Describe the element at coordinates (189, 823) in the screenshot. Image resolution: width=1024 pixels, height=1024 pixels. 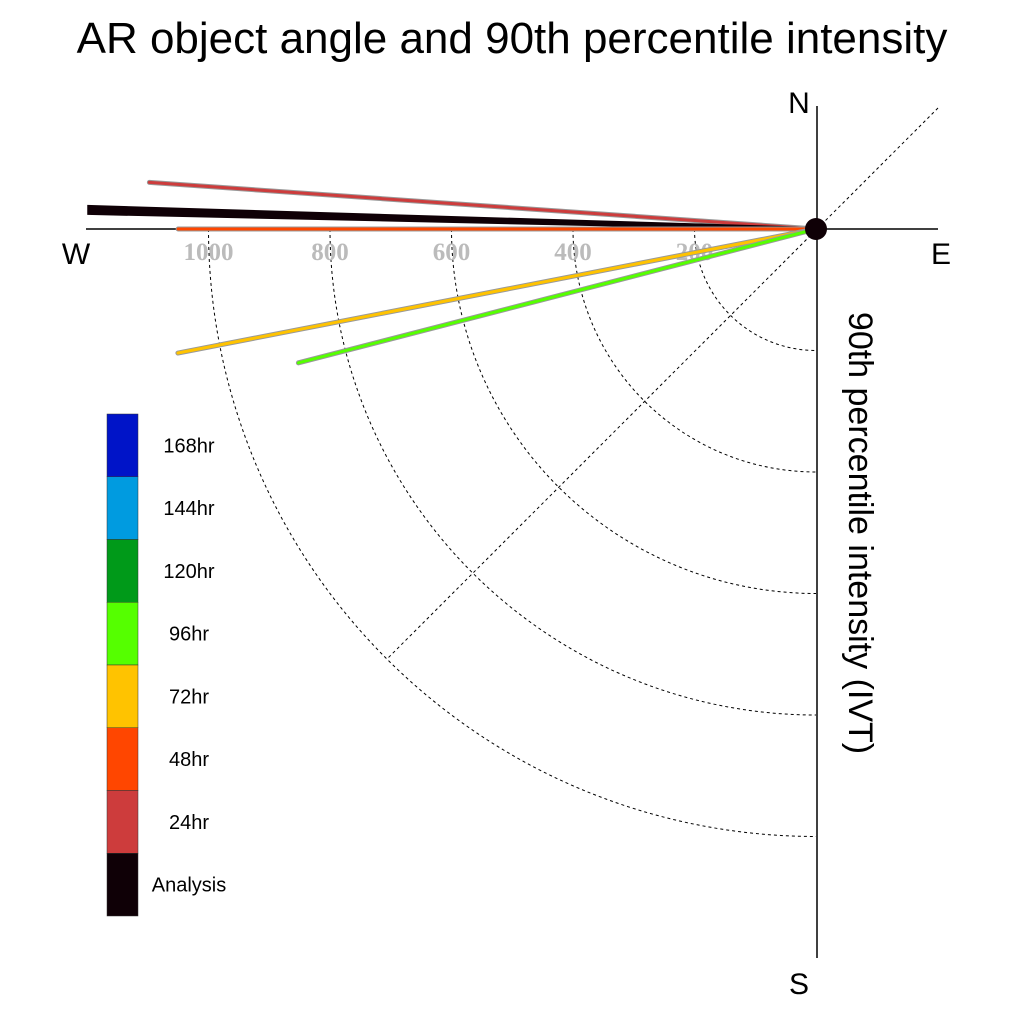
I see `legend-label: 24hr` at that location.